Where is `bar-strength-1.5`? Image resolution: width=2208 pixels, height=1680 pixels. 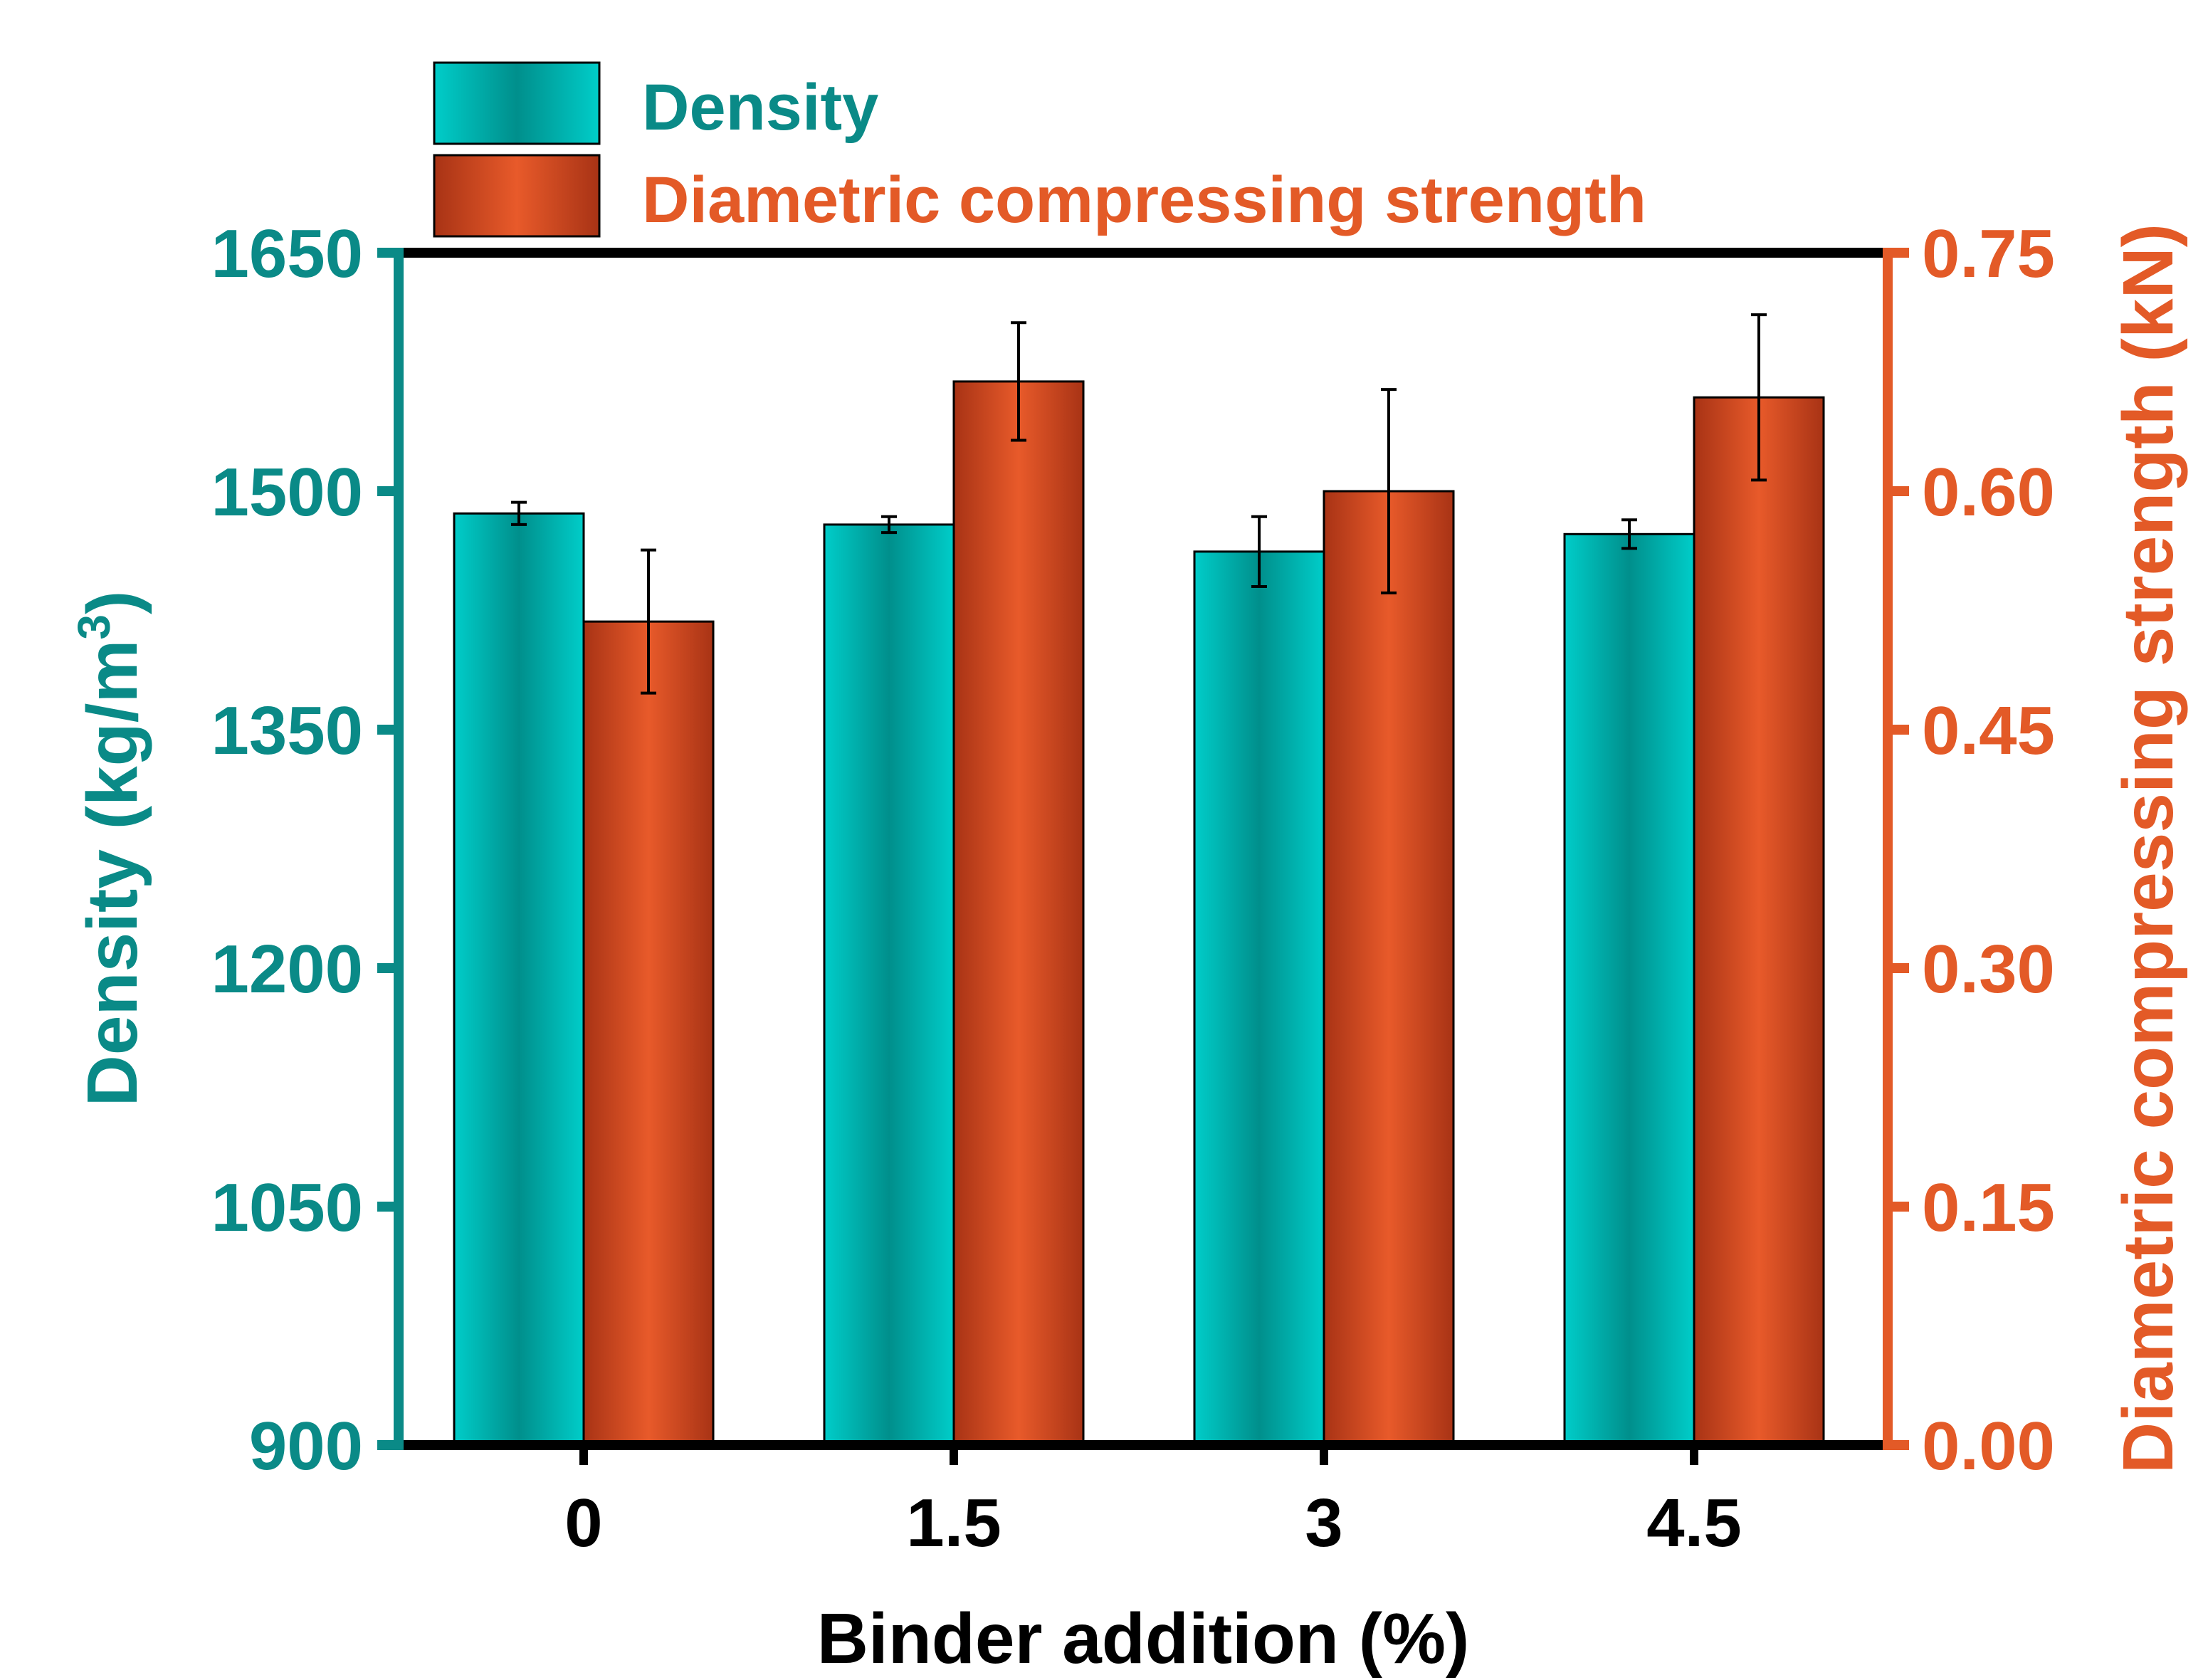 bar-strength-1.5 is located at coordinates (1019, 913).